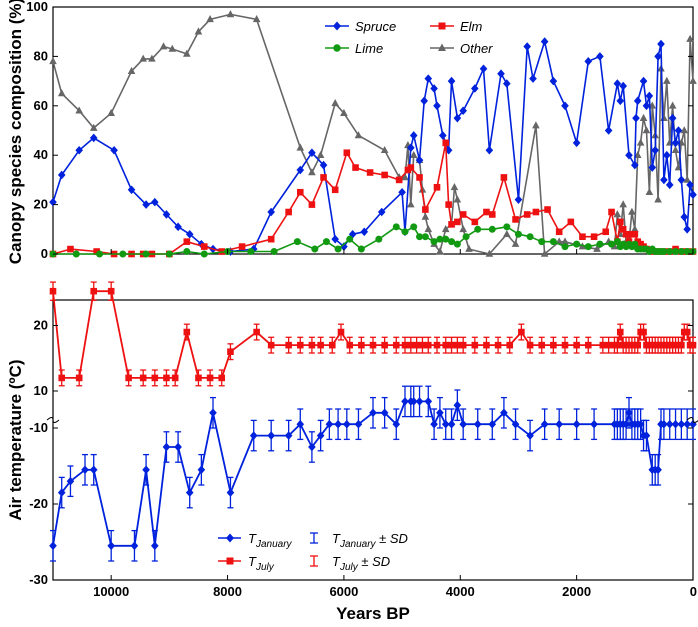 This screenshot has width=698, height=627. I want to click on axis-break-left, so click(53, 420).